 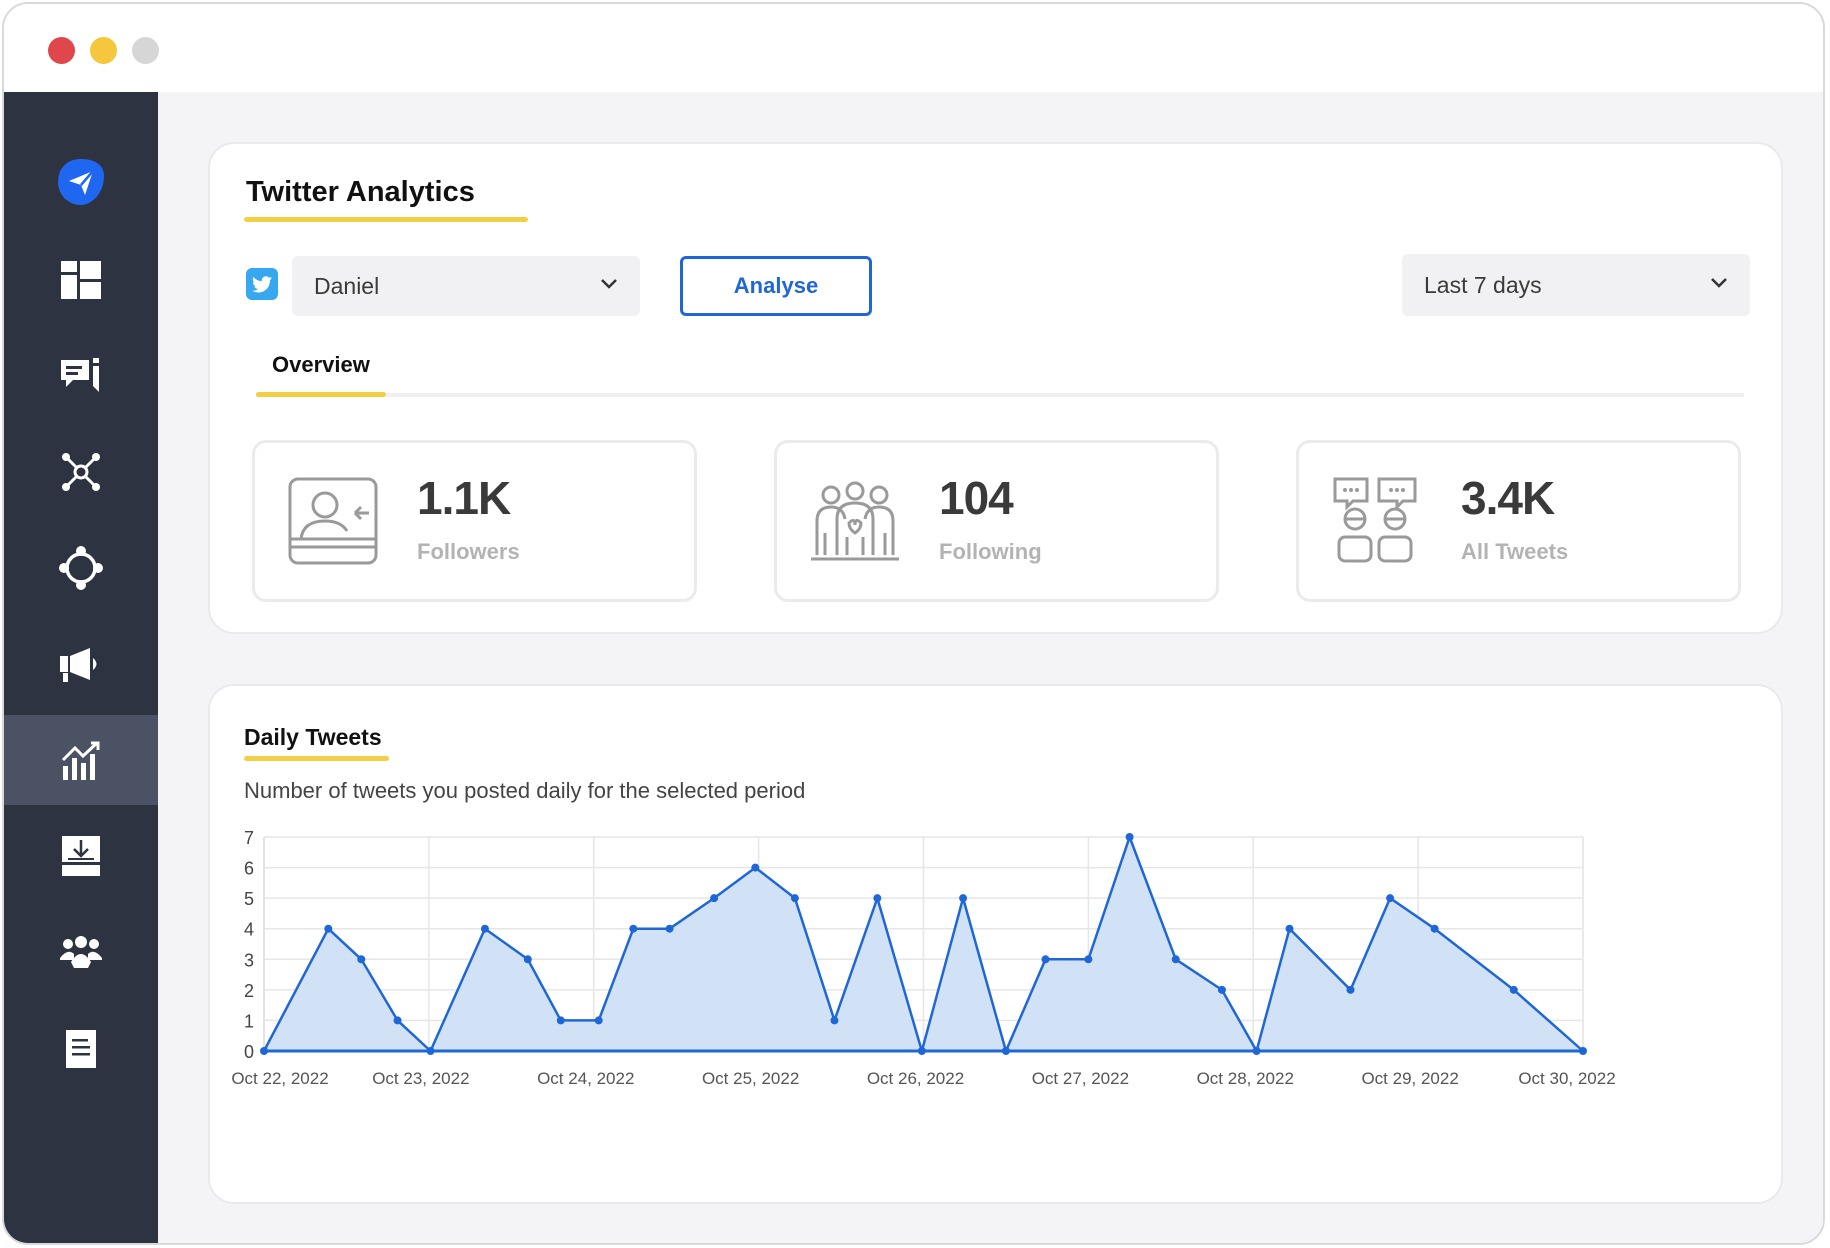 I want to click on sidebar-item-inbox, so click(x=81, y=376).